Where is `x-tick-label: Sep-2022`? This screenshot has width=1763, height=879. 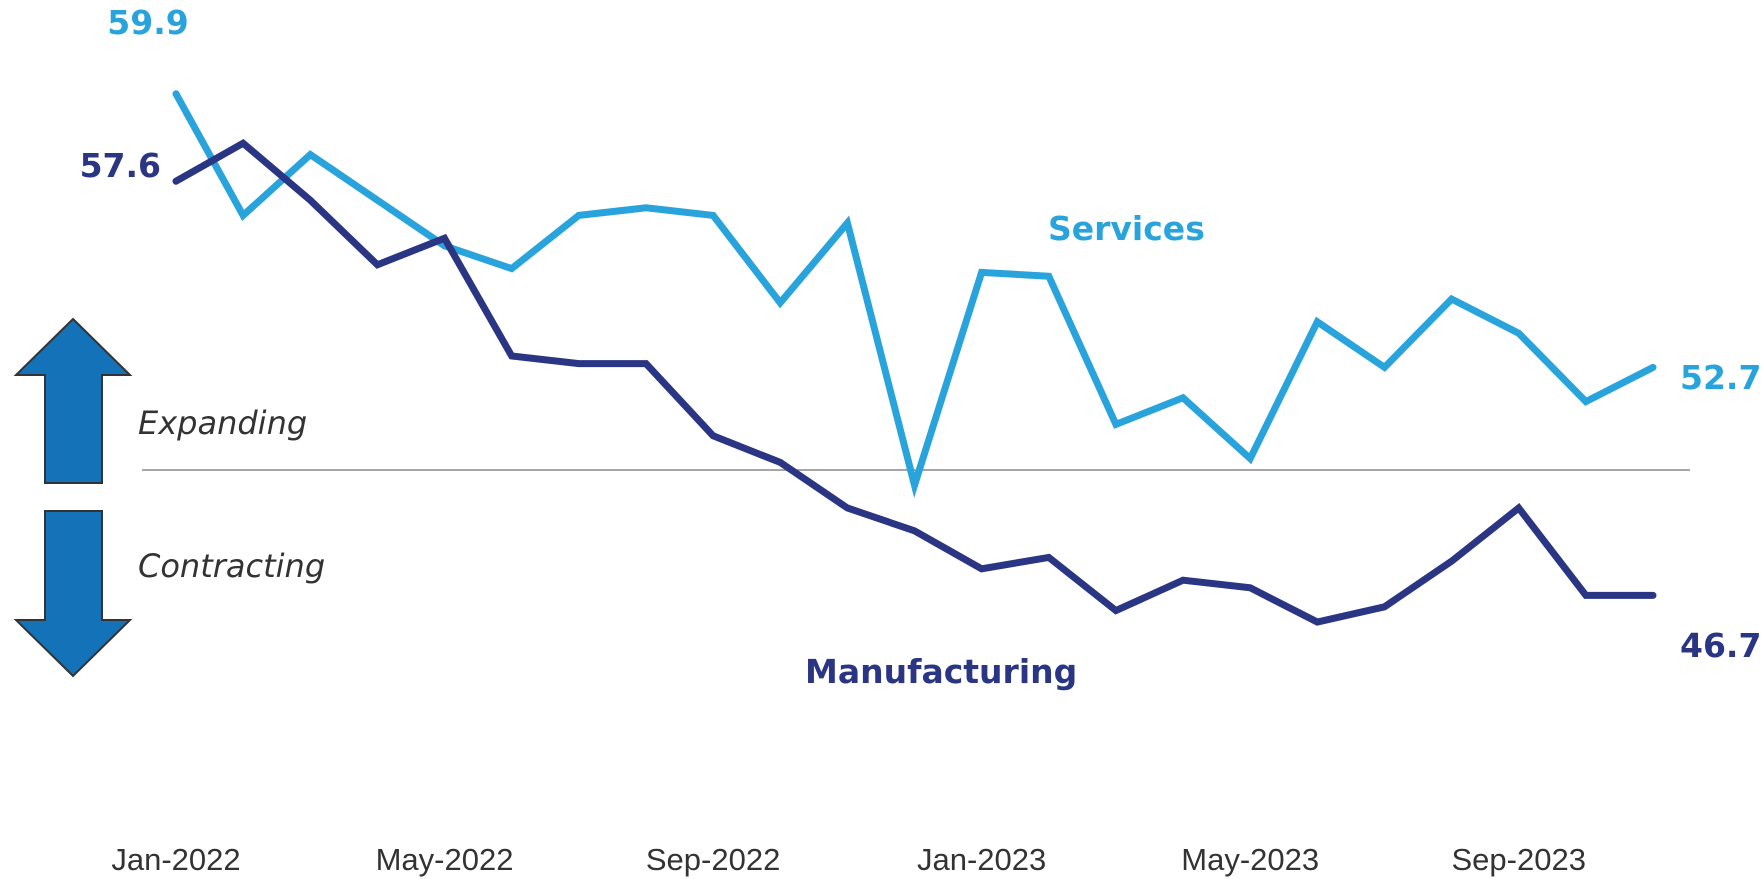
x-tick-label: Sep-2022 is located at coordinates (713, 859).